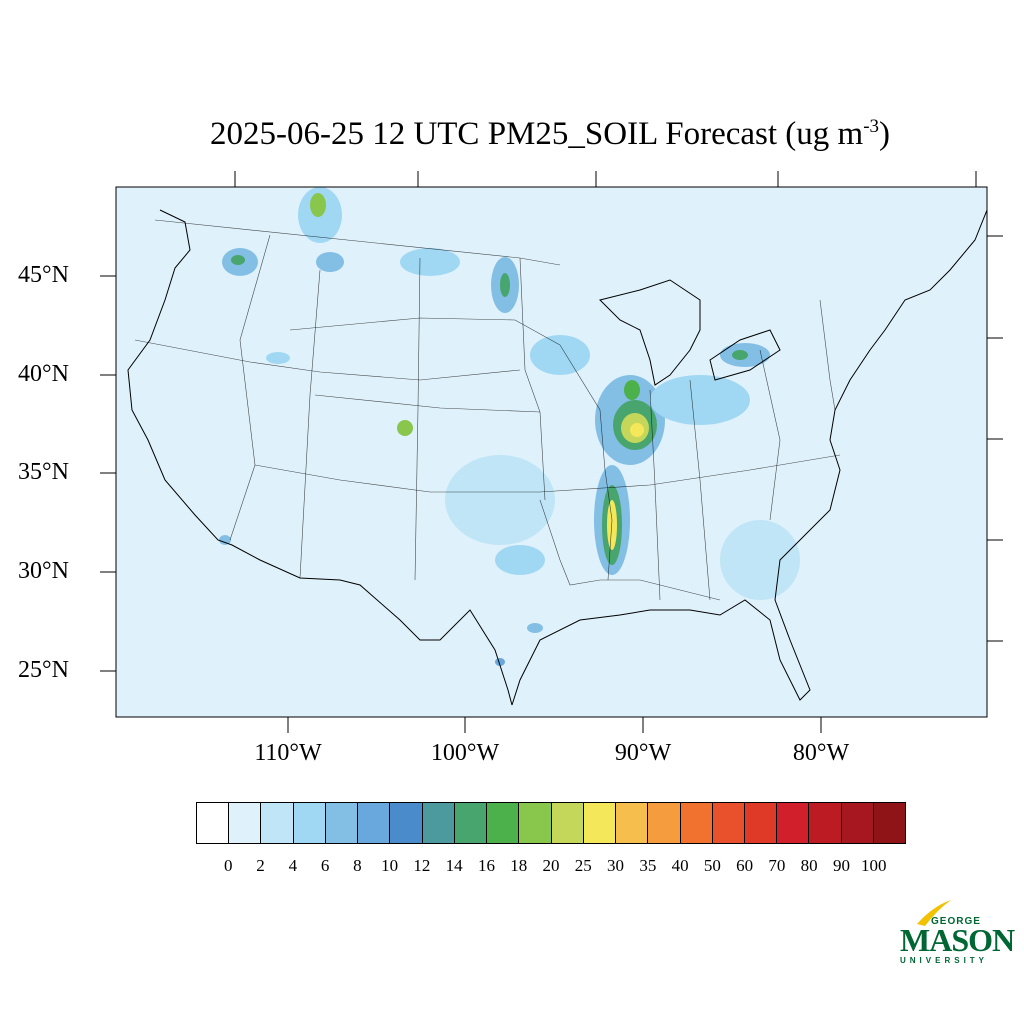 This screenshot has width=1024, height=1024. Describe the element at coordinates (43, 472) in the screenshot. I see `lat-label-35: 35°N` at that location.